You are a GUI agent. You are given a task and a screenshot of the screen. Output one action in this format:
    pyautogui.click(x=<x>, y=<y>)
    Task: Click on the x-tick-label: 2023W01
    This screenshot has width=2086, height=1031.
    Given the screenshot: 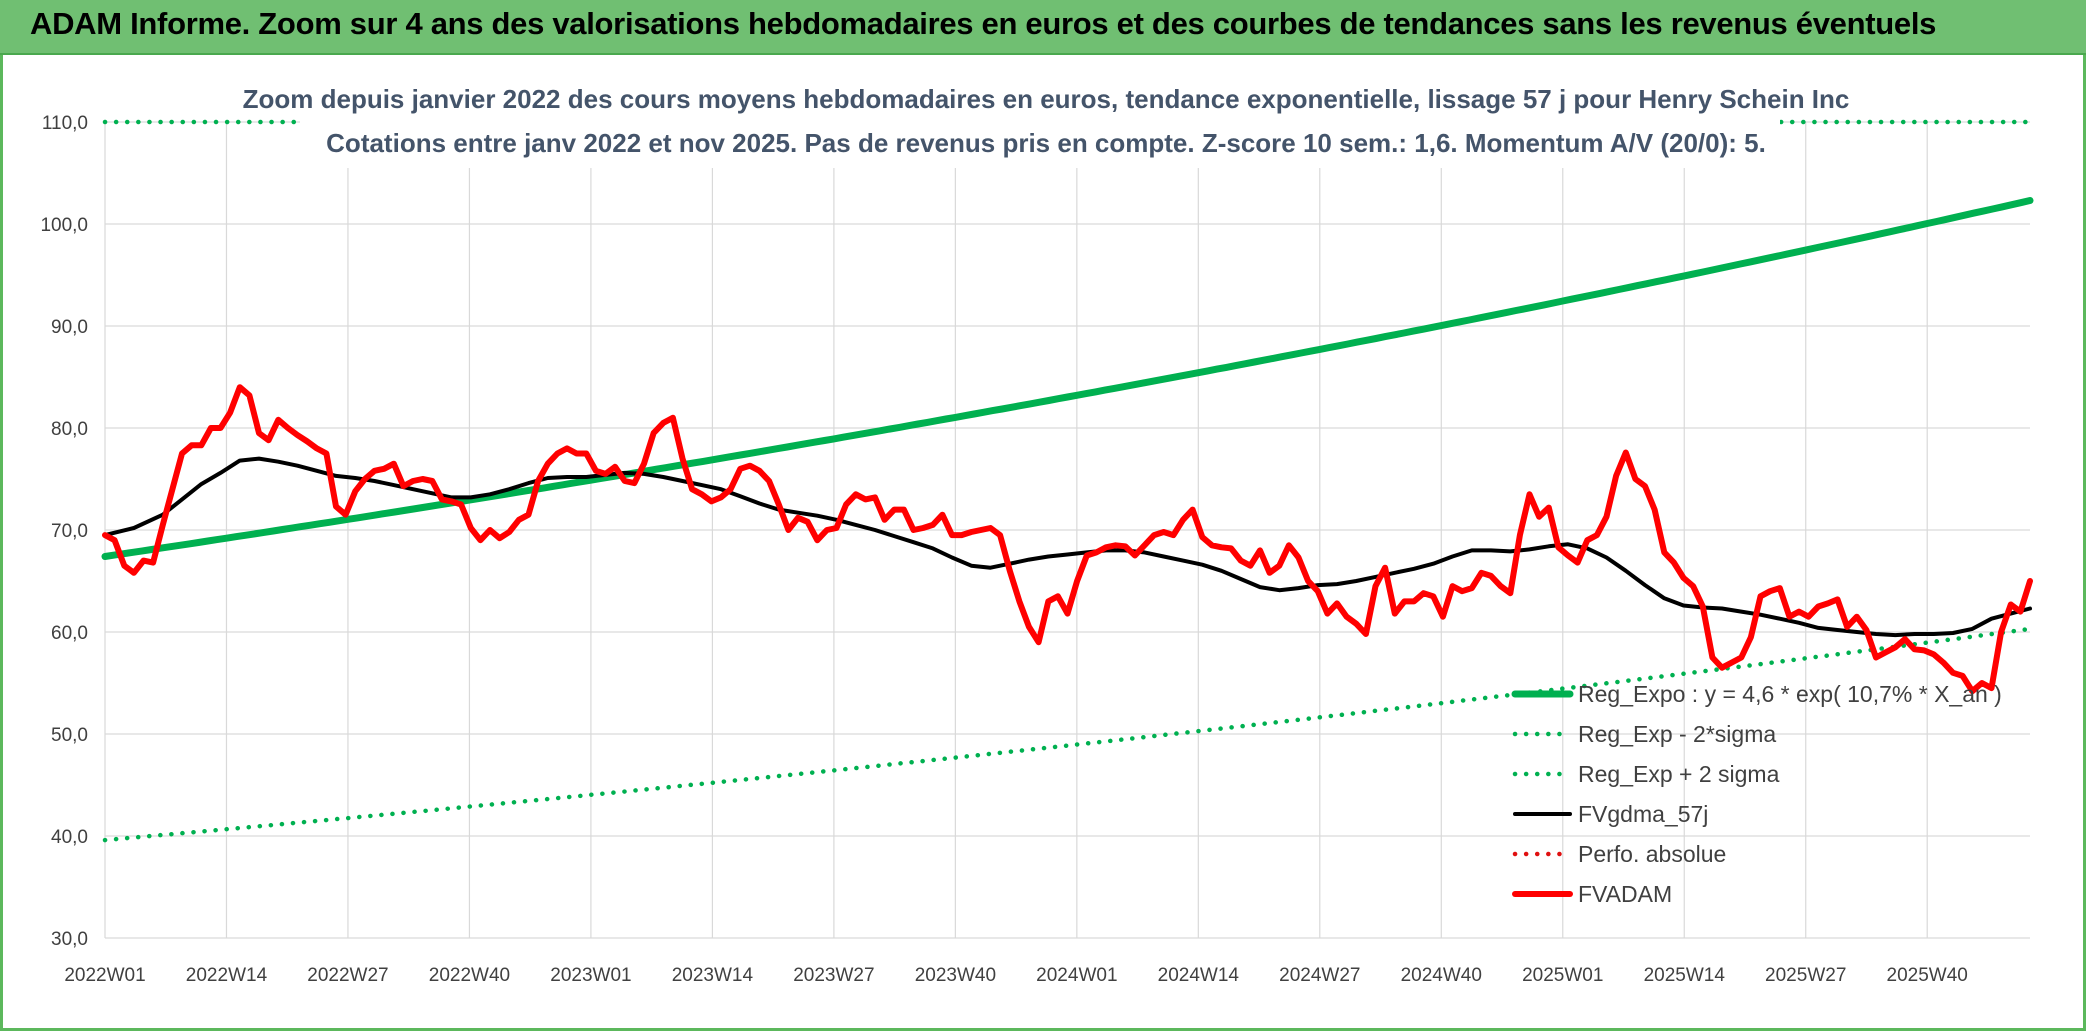 What is the action you would take?
    pyautogui.click(x=590, y=975)
    